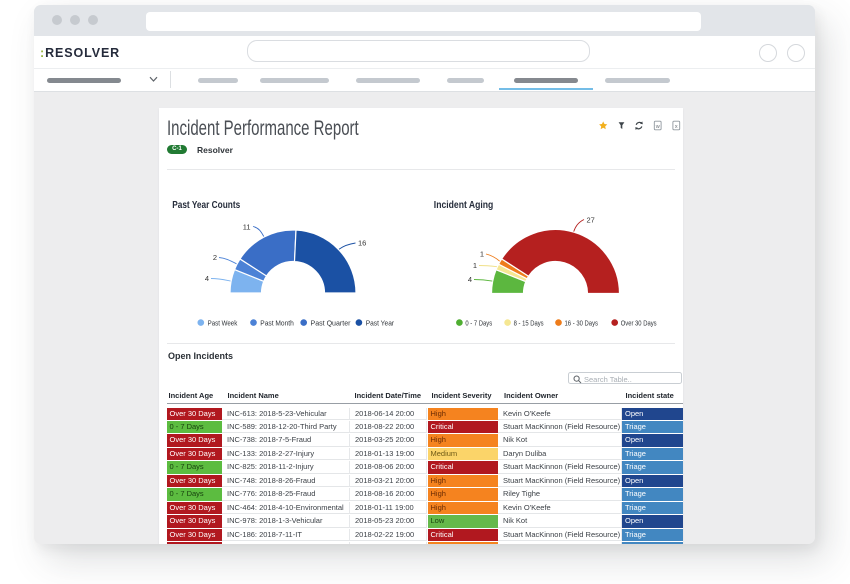 The width and height of the screenshot is (850, 584). I want to click on svg-text: Past Year, so click(380, 323).